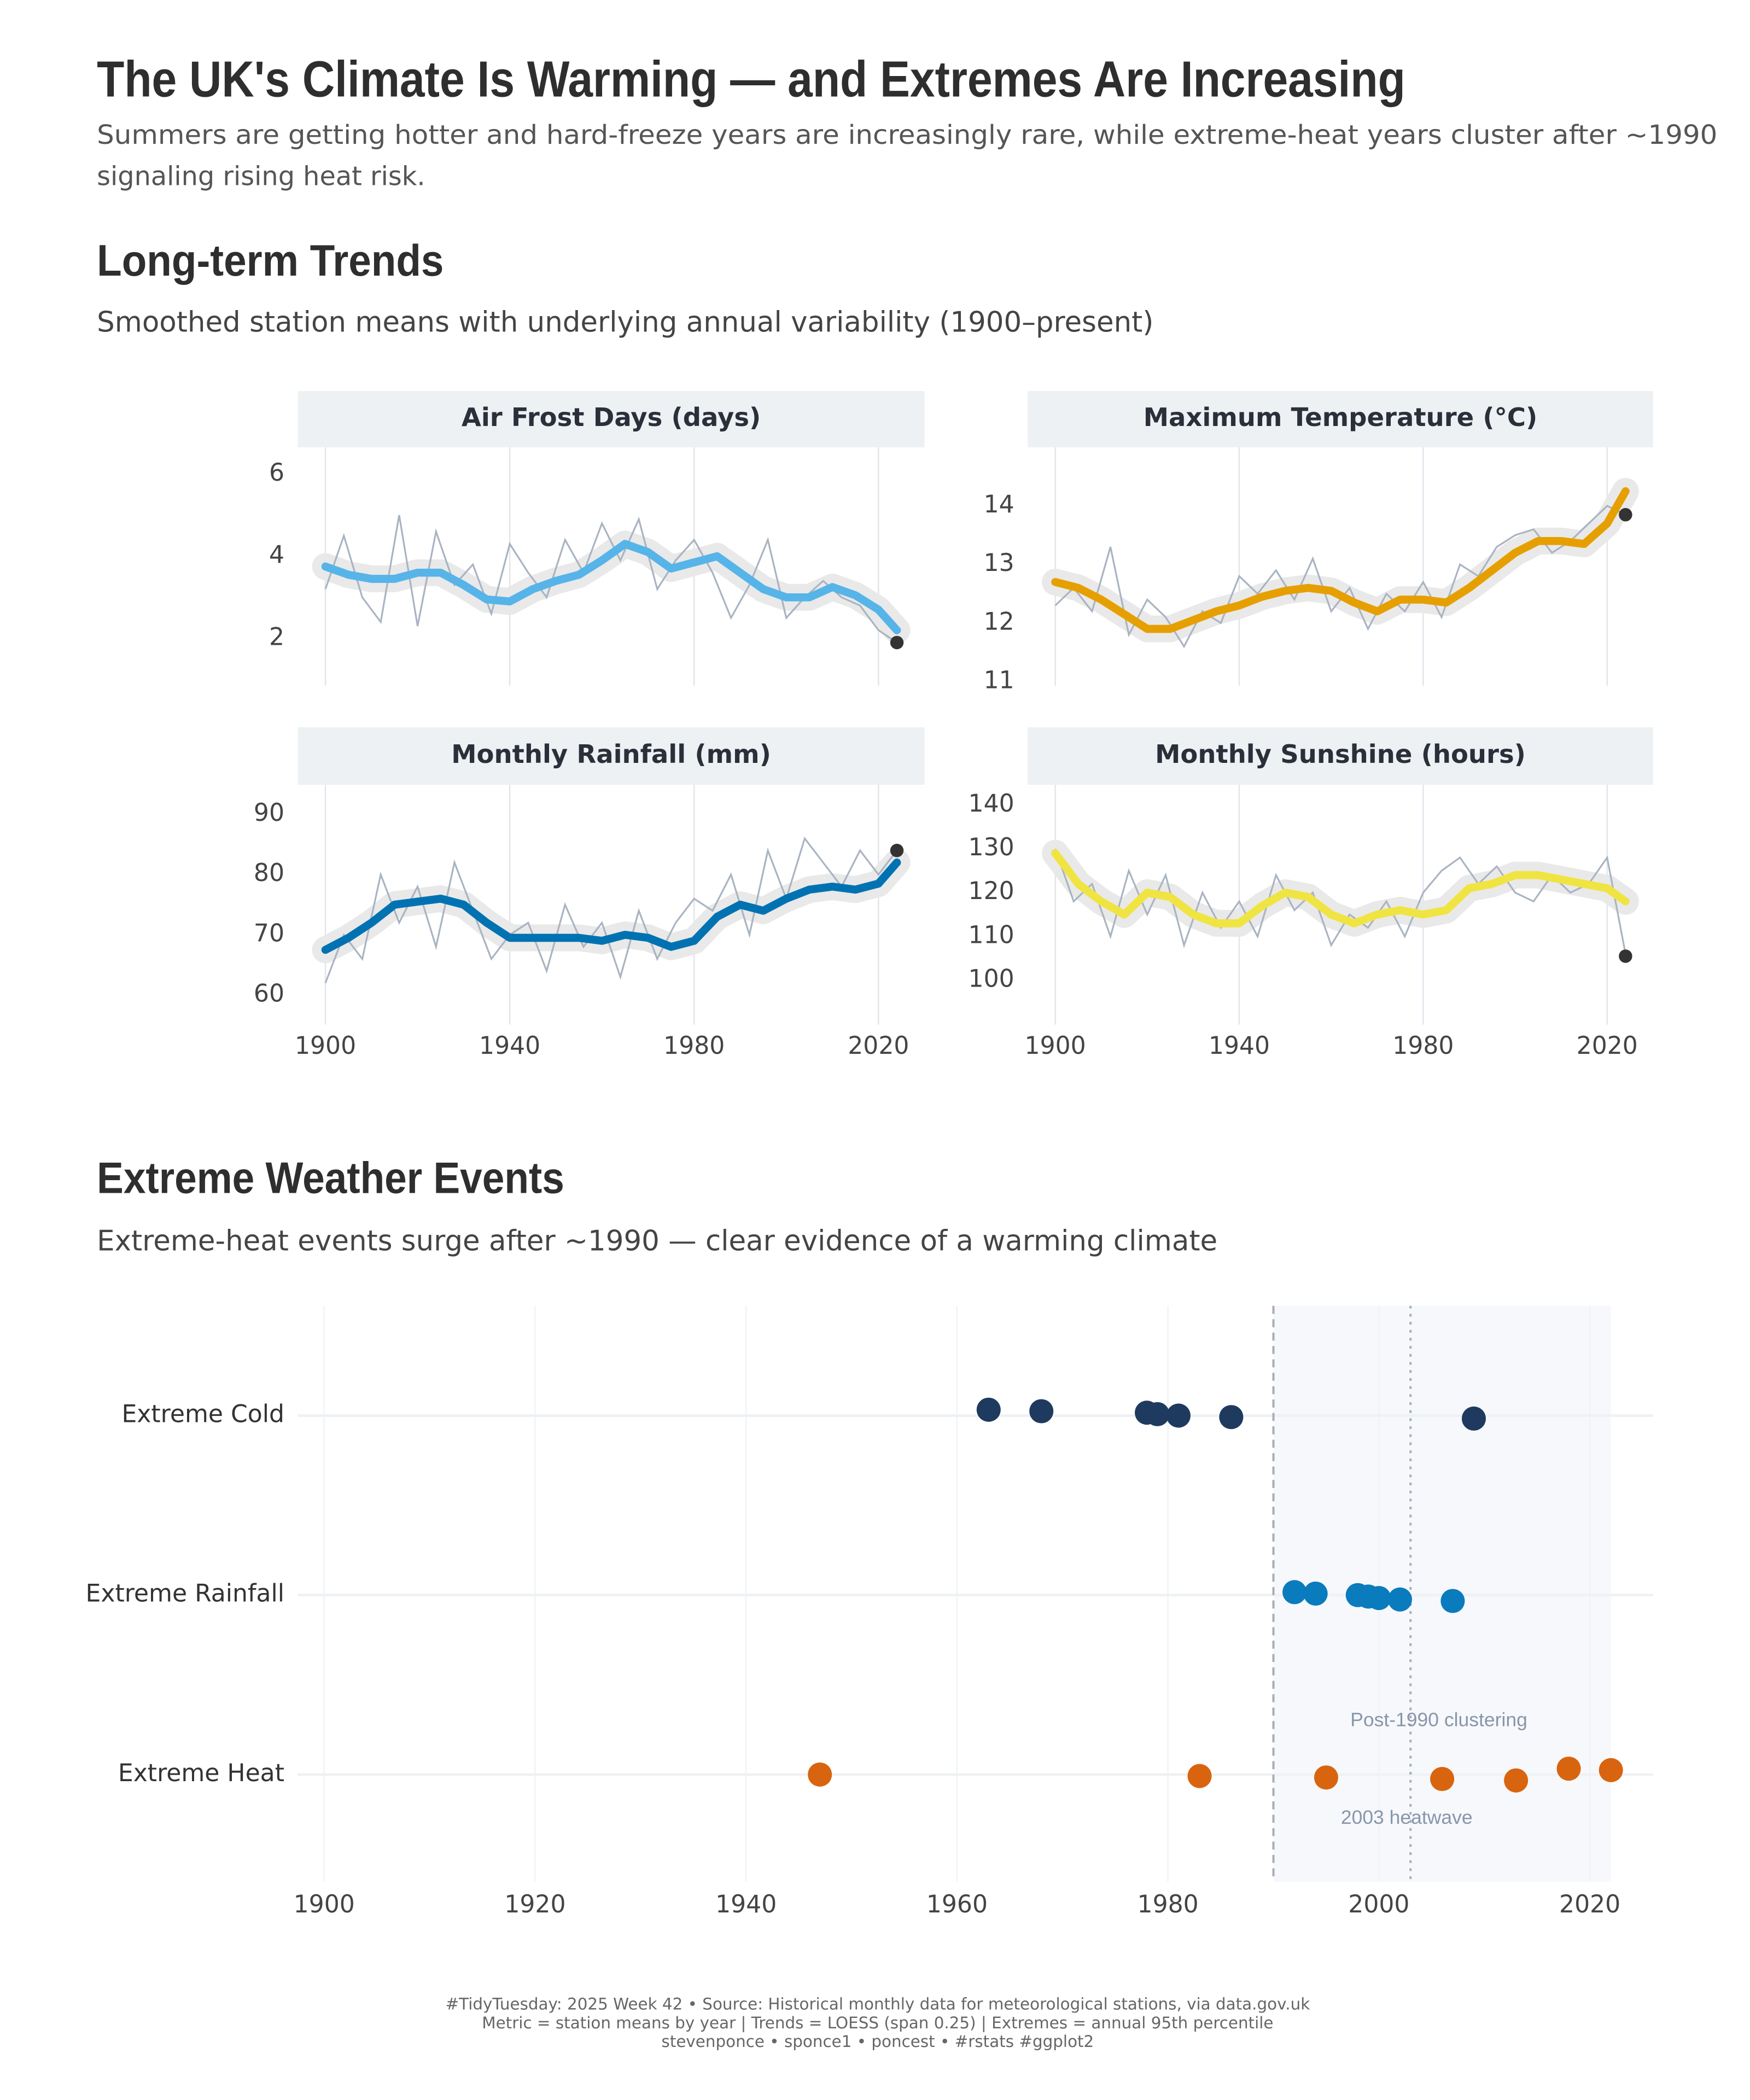 This screenshot has width=1750, height=2100. Describe the element at coordinates (276, 473) in the screenshot. I see `y-tick-label: 6` at that location.